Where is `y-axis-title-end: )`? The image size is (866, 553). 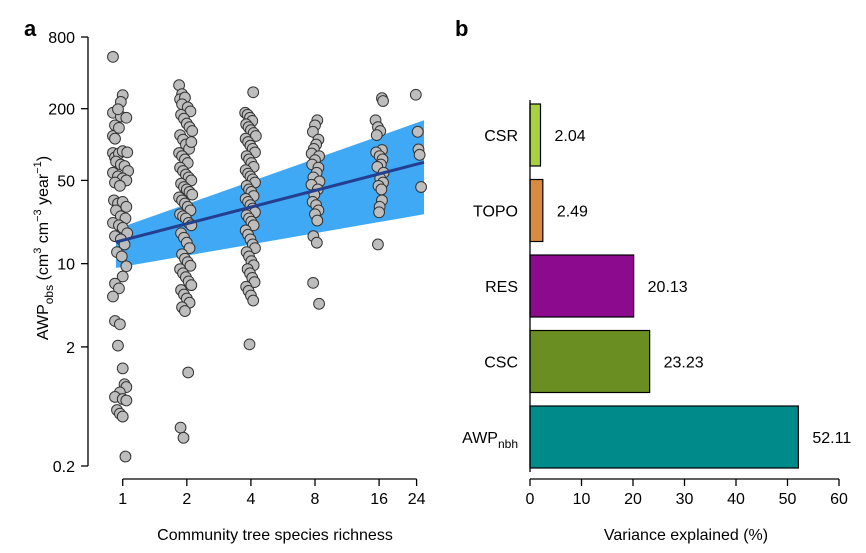 y-axis-title-end: ) is located at coordinates (43, 158).